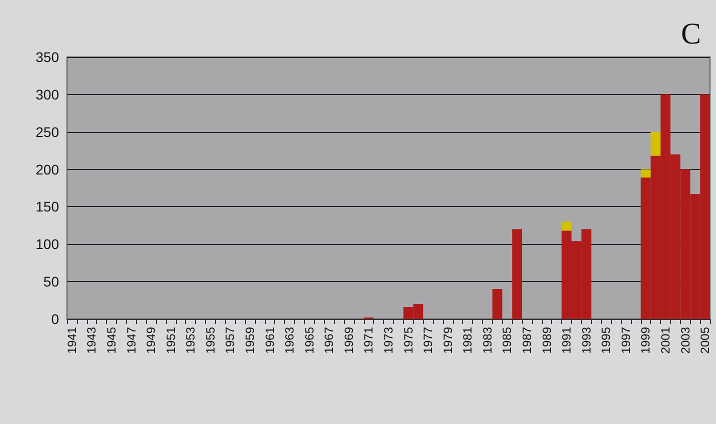  Describe the element at coordinates (48, 94) in the screenshot. I see `y-tick-label: 300` at that location.